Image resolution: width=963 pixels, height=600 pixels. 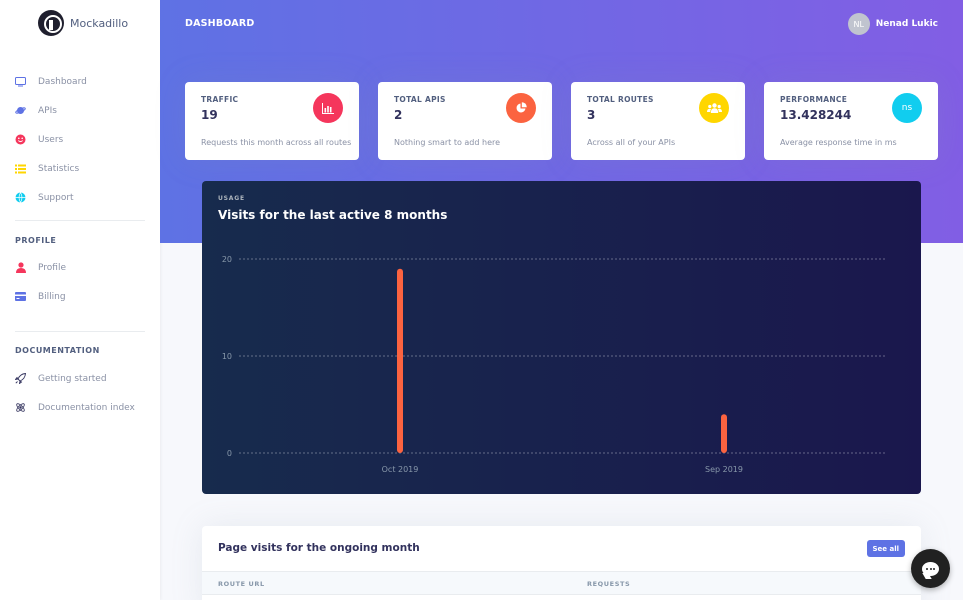 I want to click on sidebar-item-label: Dashboard, so click(x=62, y=81).